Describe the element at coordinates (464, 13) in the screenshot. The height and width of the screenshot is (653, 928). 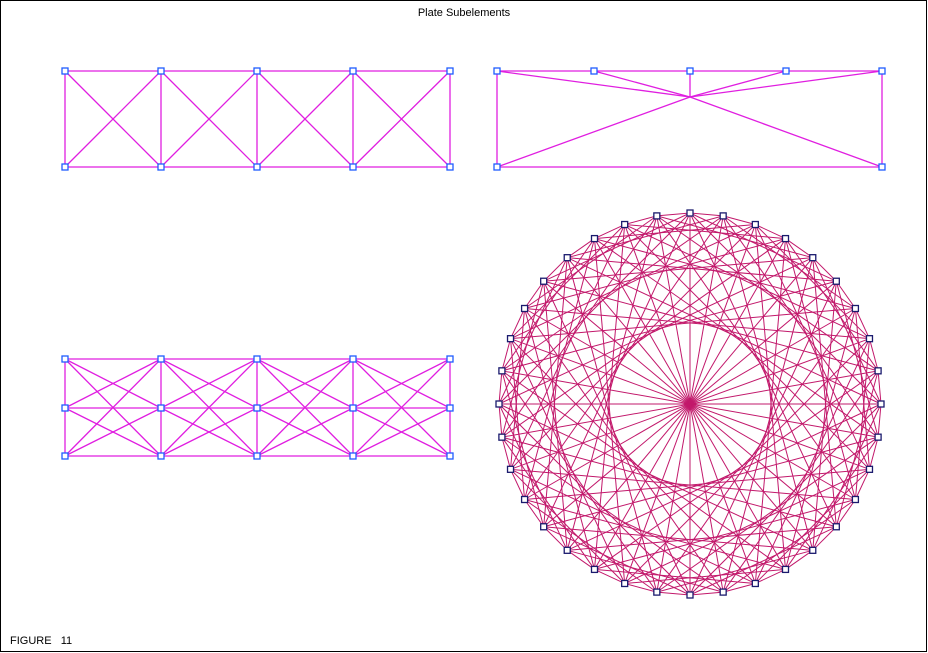
I see `title: Plate Subelements` at that location.